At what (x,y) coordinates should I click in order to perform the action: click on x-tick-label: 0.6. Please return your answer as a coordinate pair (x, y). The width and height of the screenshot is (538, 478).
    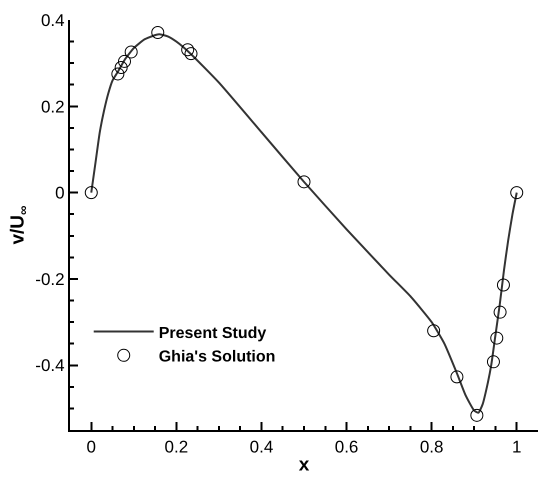
    Looking at the image, I should click on (346, 446).